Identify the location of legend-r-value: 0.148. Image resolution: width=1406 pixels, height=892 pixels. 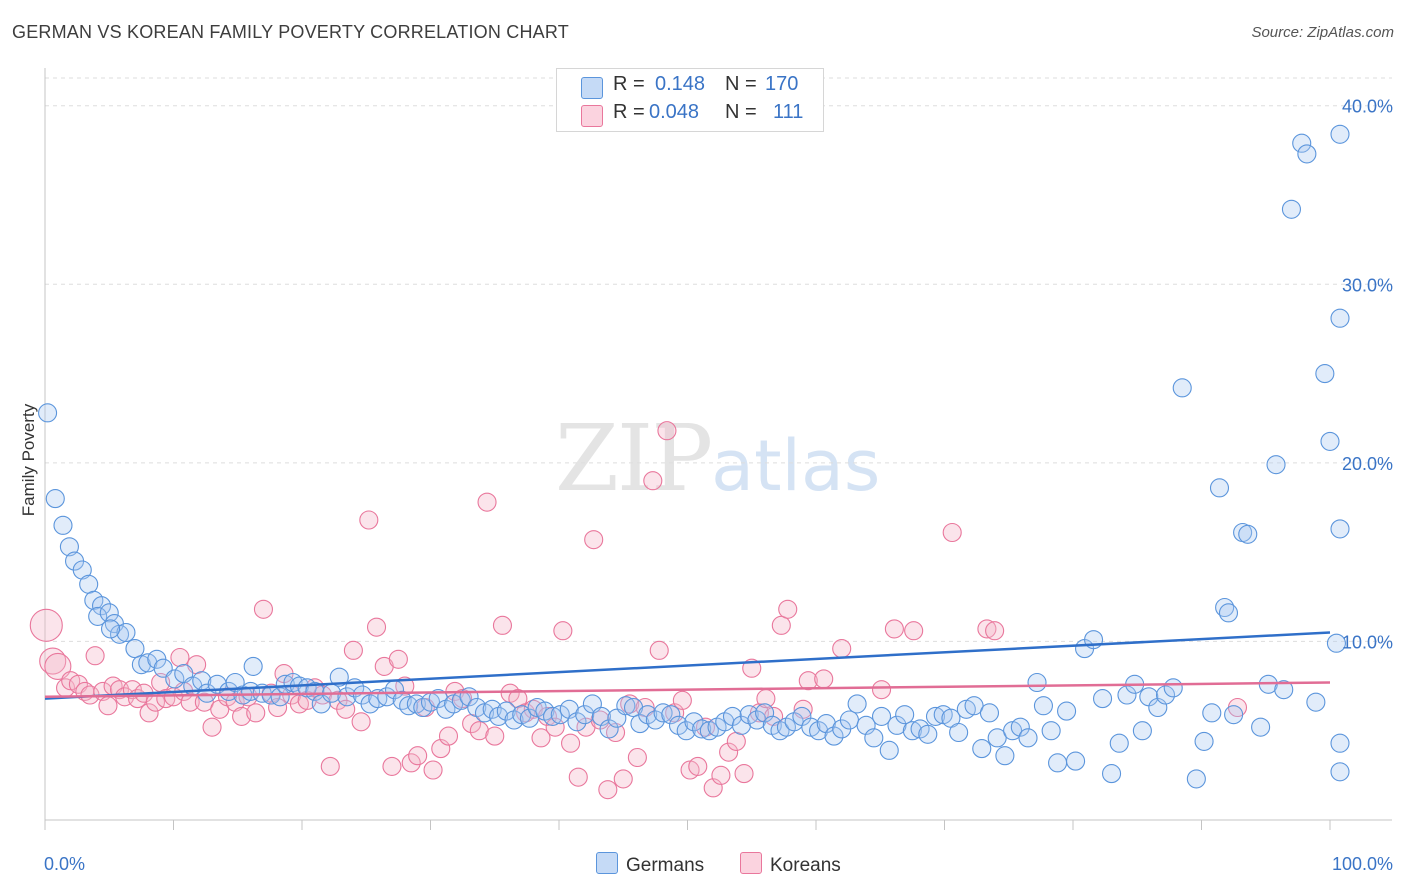
(680, 84).